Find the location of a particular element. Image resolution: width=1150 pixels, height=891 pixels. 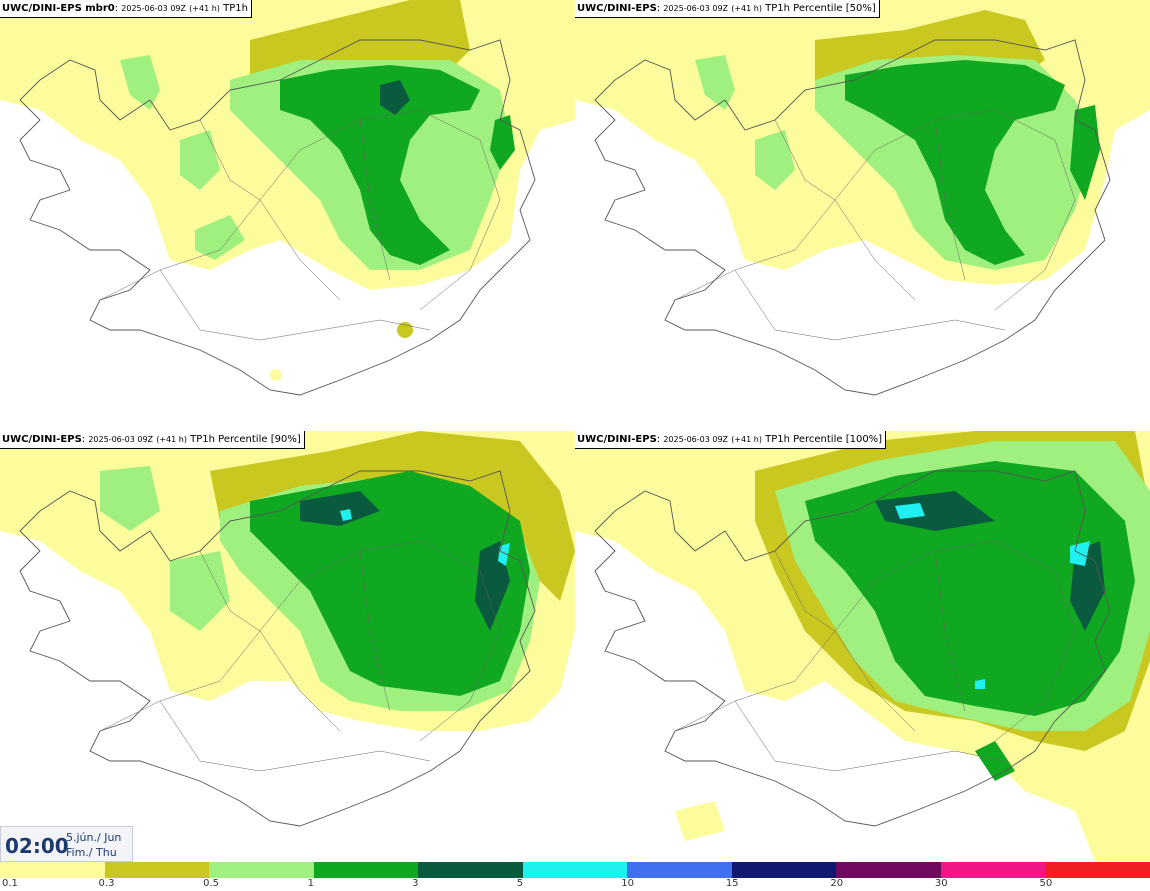

colorbar-label: 50 is located at coordinates (1046, 883).